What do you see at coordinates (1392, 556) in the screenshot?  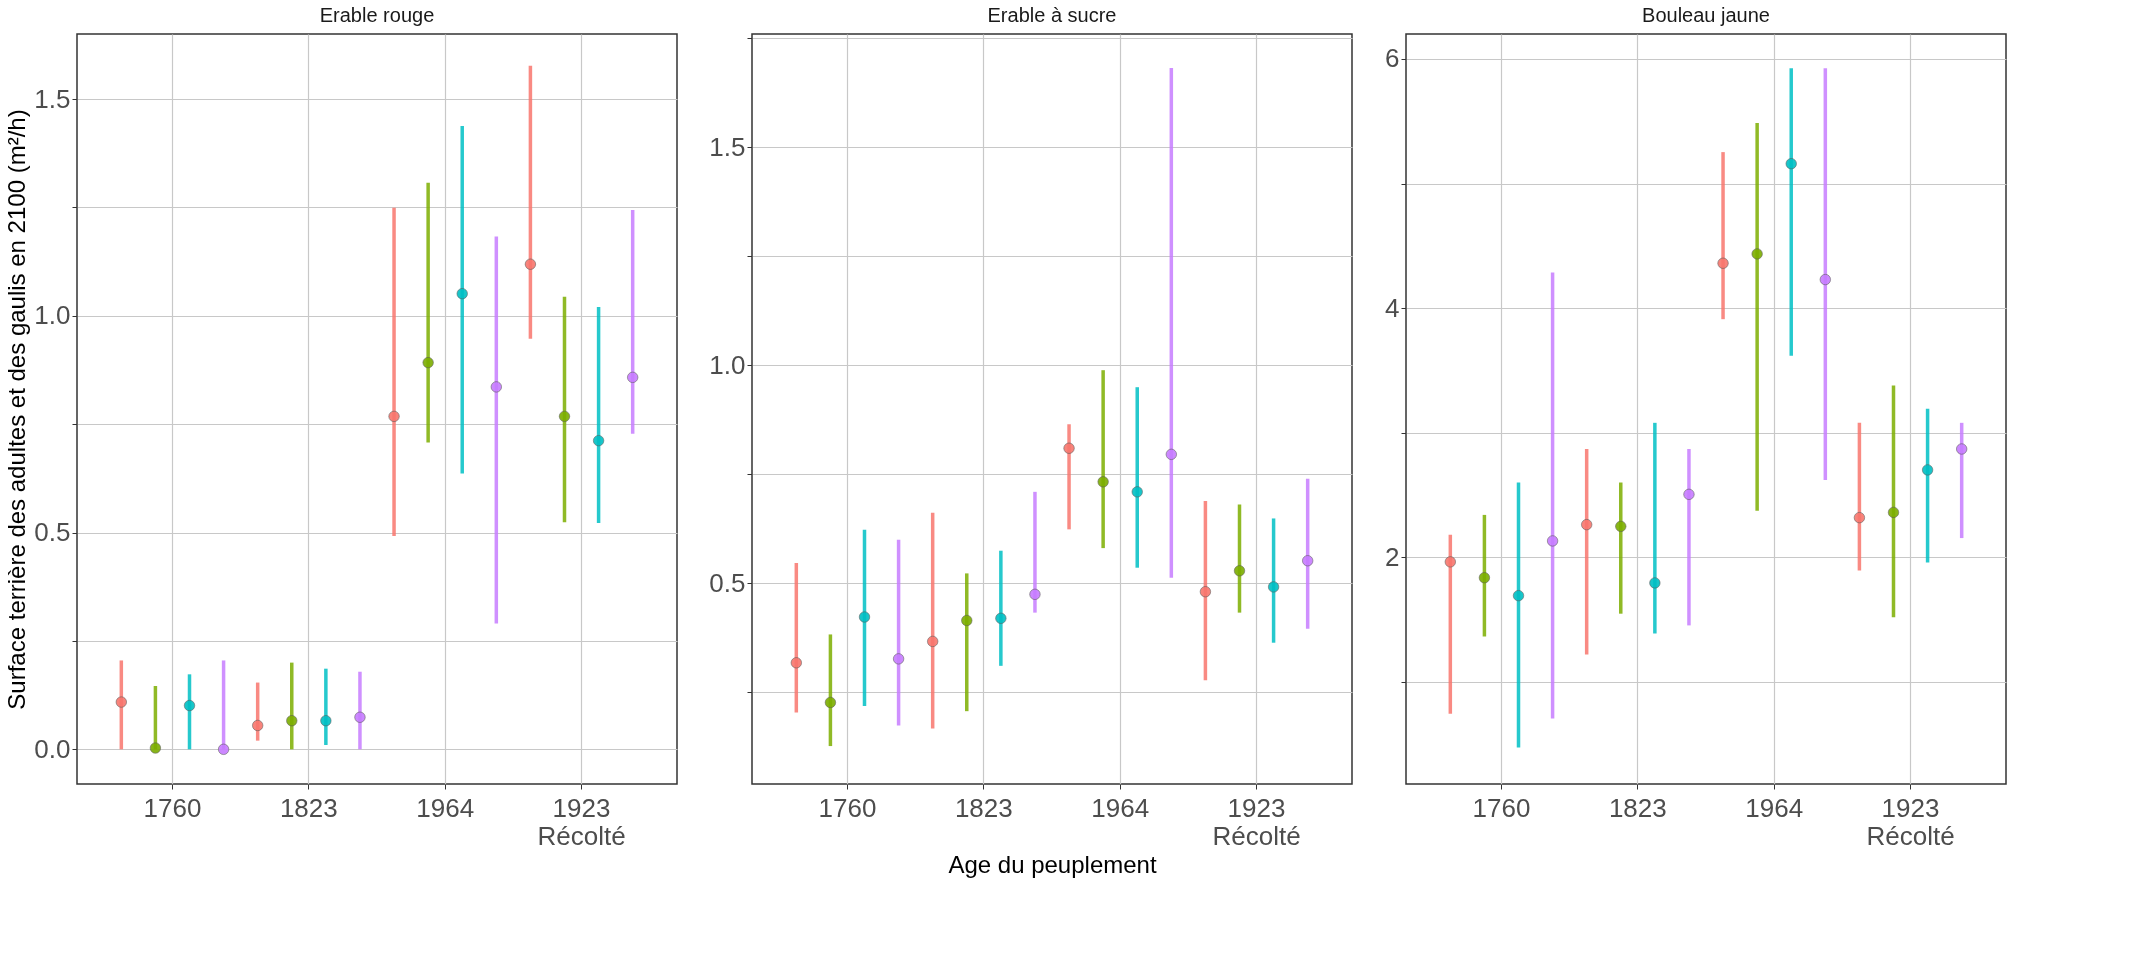 I see `y-tick-label: 2` at bounding box center [1392, 556].